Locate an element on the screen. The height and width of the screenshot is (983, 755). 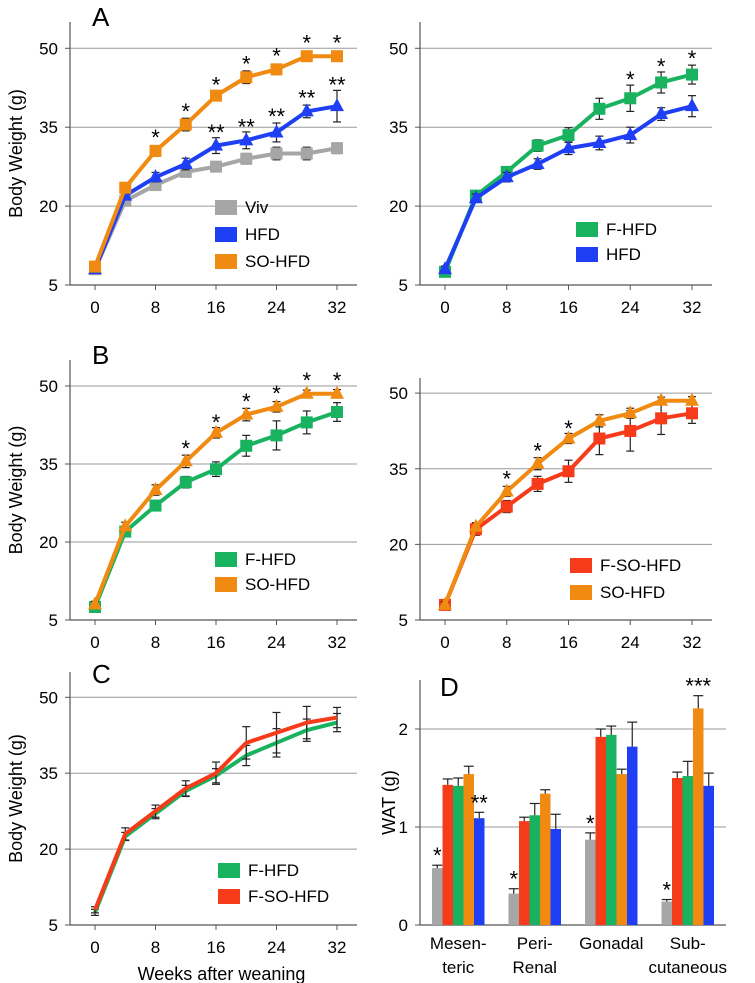
category-label: cutaneous is located at coordinates (688, 967).